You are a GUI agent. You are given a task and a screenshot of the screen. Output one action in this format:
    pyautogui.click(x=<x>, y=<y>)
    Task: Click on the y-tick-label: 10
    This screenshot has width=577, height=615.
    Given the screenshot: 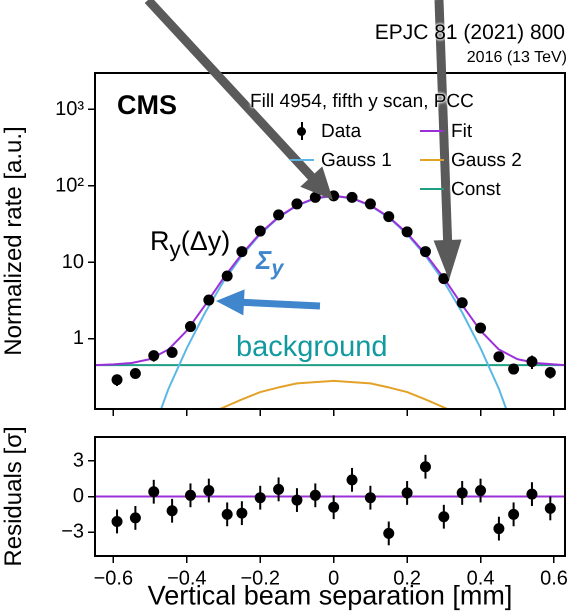 What is the action you would take?
    pyautogui.click(x=73, y=261)
    